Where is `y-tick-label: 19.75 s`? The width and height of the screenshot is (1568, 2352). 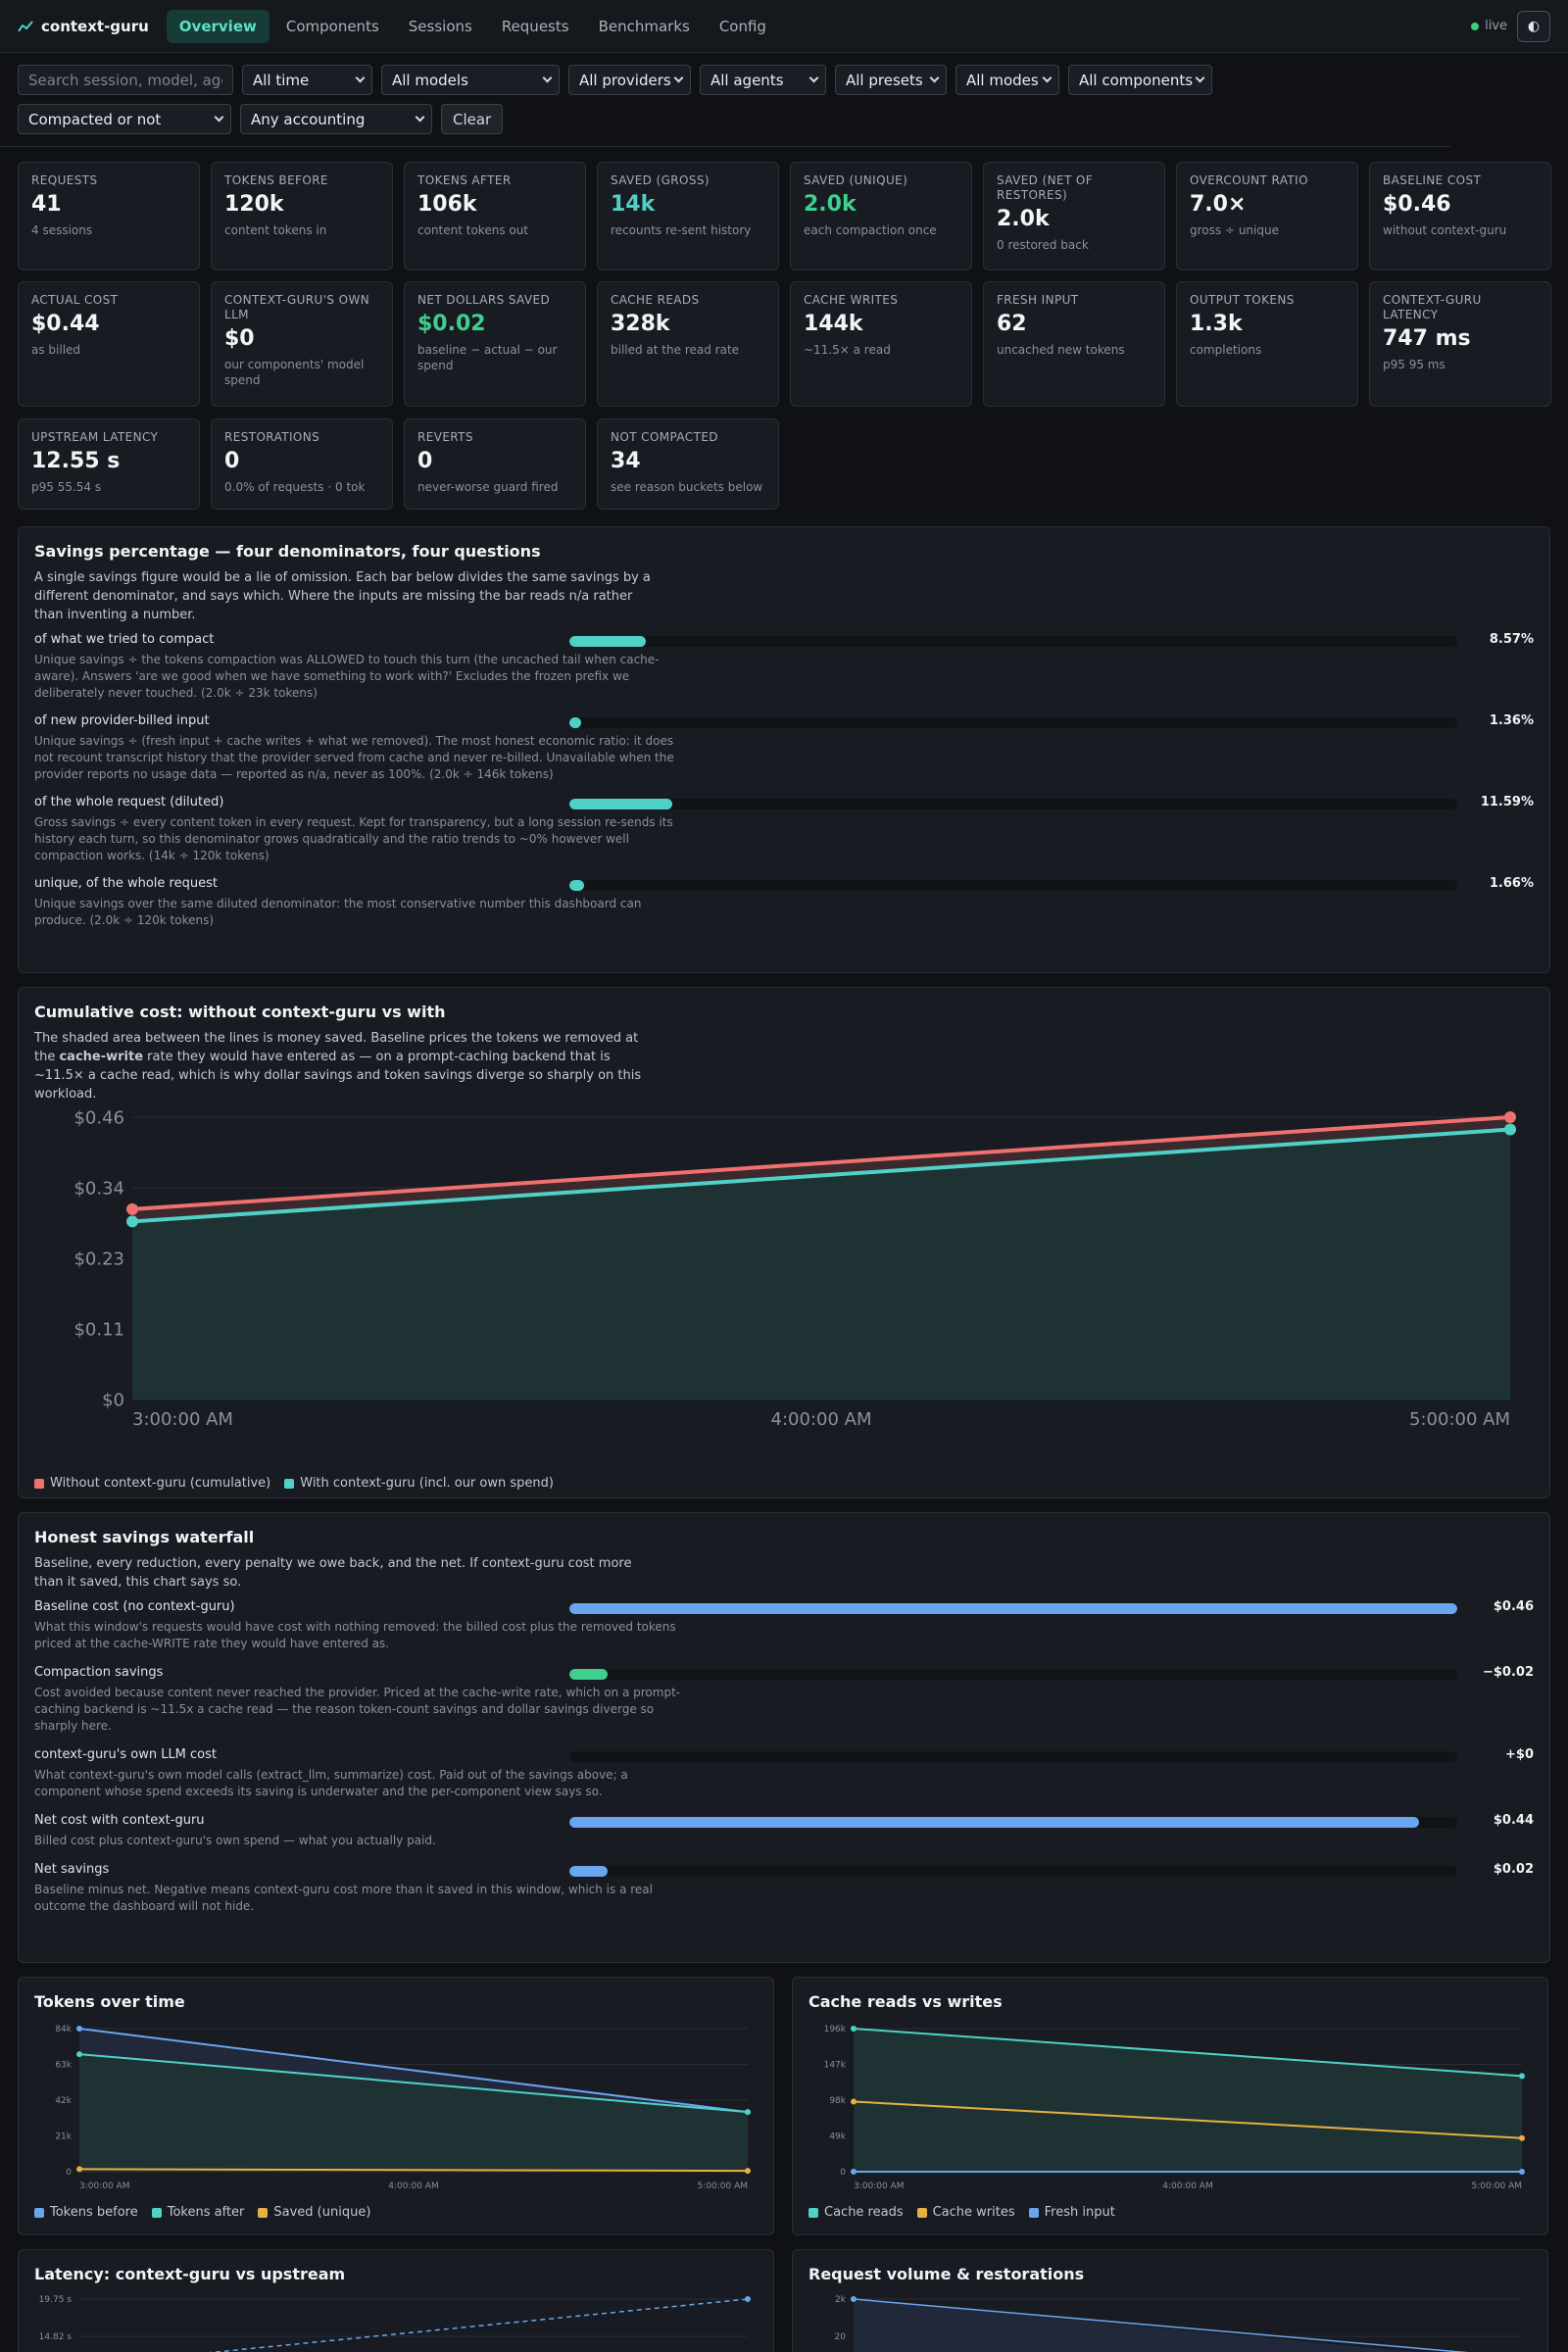
y-tick-label: 19.75 s is located at coordinates (56, 2300).